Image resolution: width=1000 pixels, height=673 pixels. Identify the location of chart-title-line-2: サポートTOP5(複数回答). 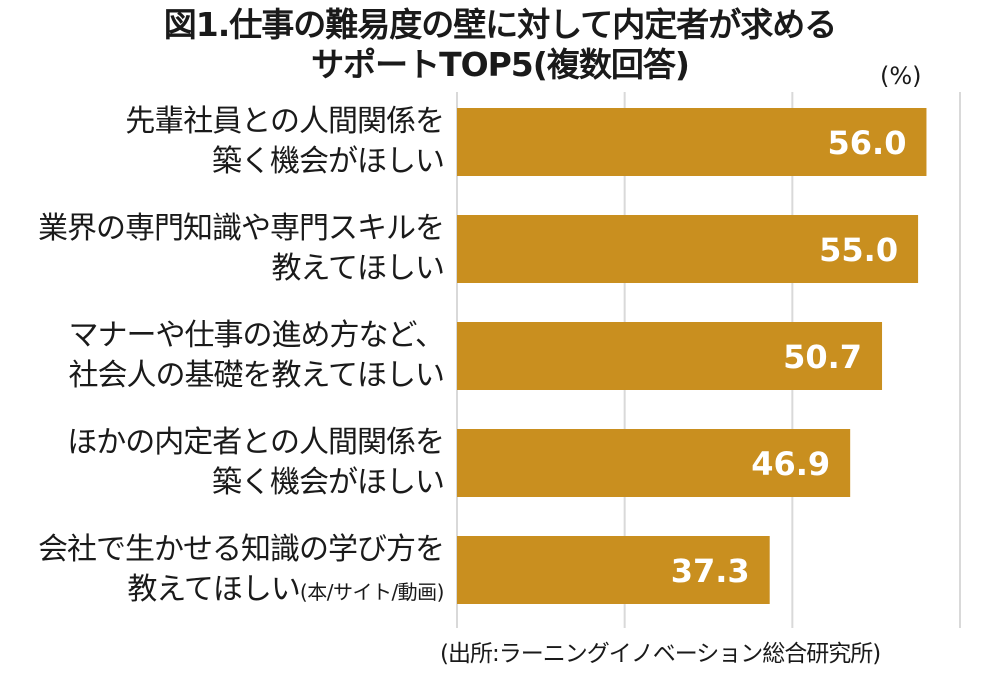
(500, 64).